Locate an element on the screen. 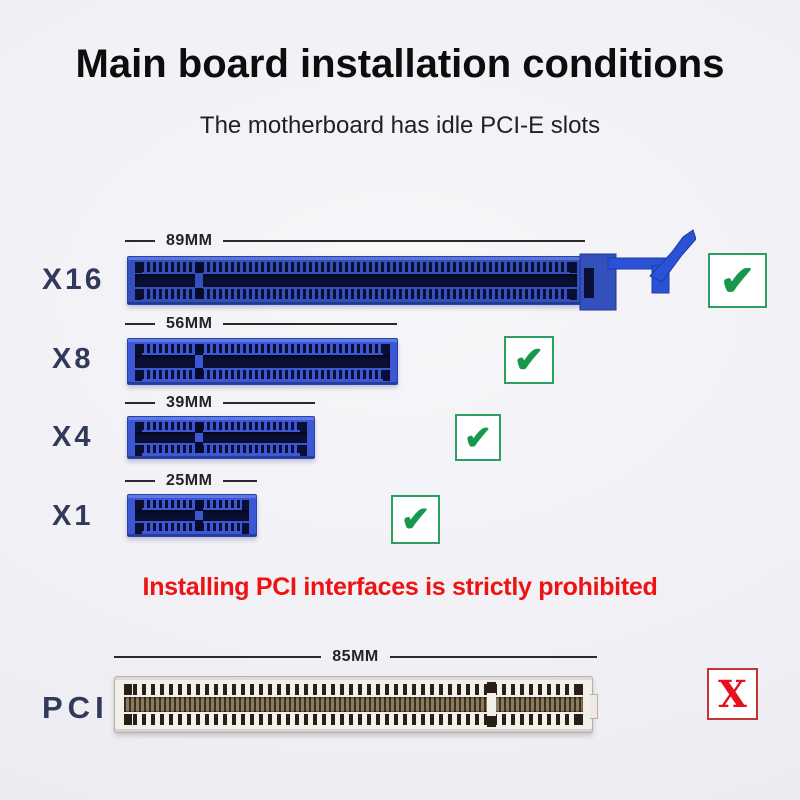  slot-graphic-x4 is located at coordinates (221, 437).